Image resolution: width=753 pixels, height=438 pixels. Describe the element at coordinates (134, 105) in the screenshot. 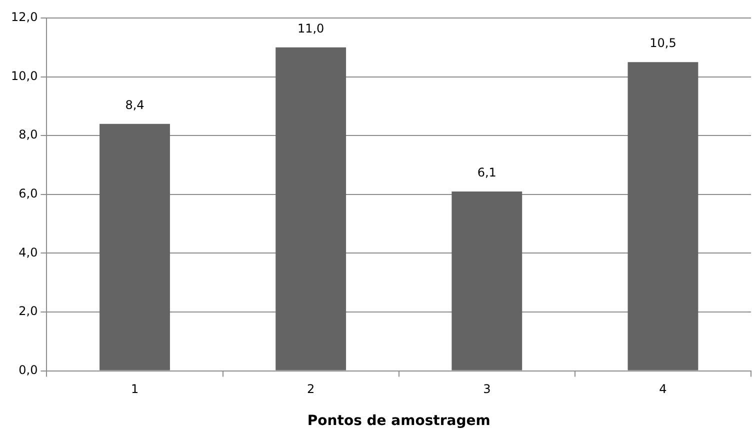

I see `data-label: 8,4` at that location.